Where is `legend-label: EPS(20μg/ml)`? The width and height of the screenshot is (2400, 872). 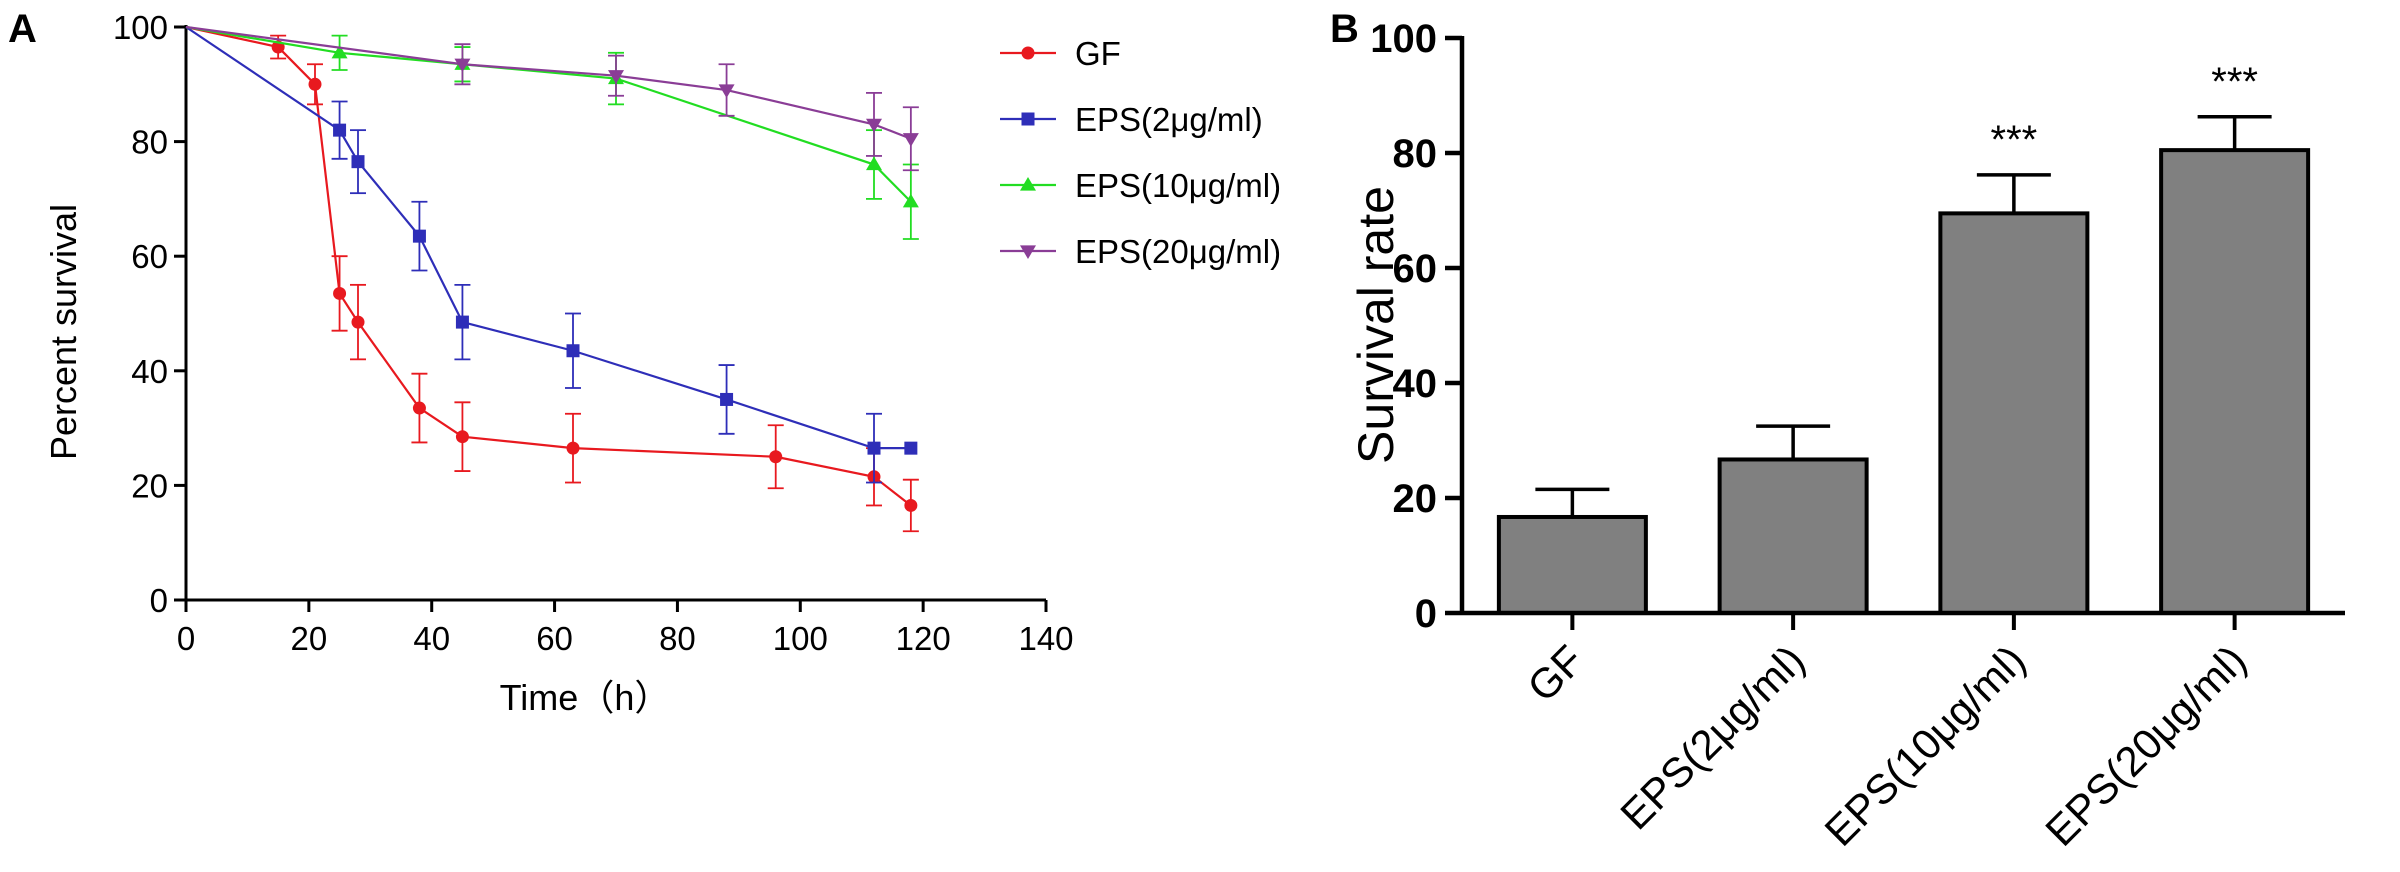 legend-label: EPS(20μg/ml) is located at coordinates (1178, 251).